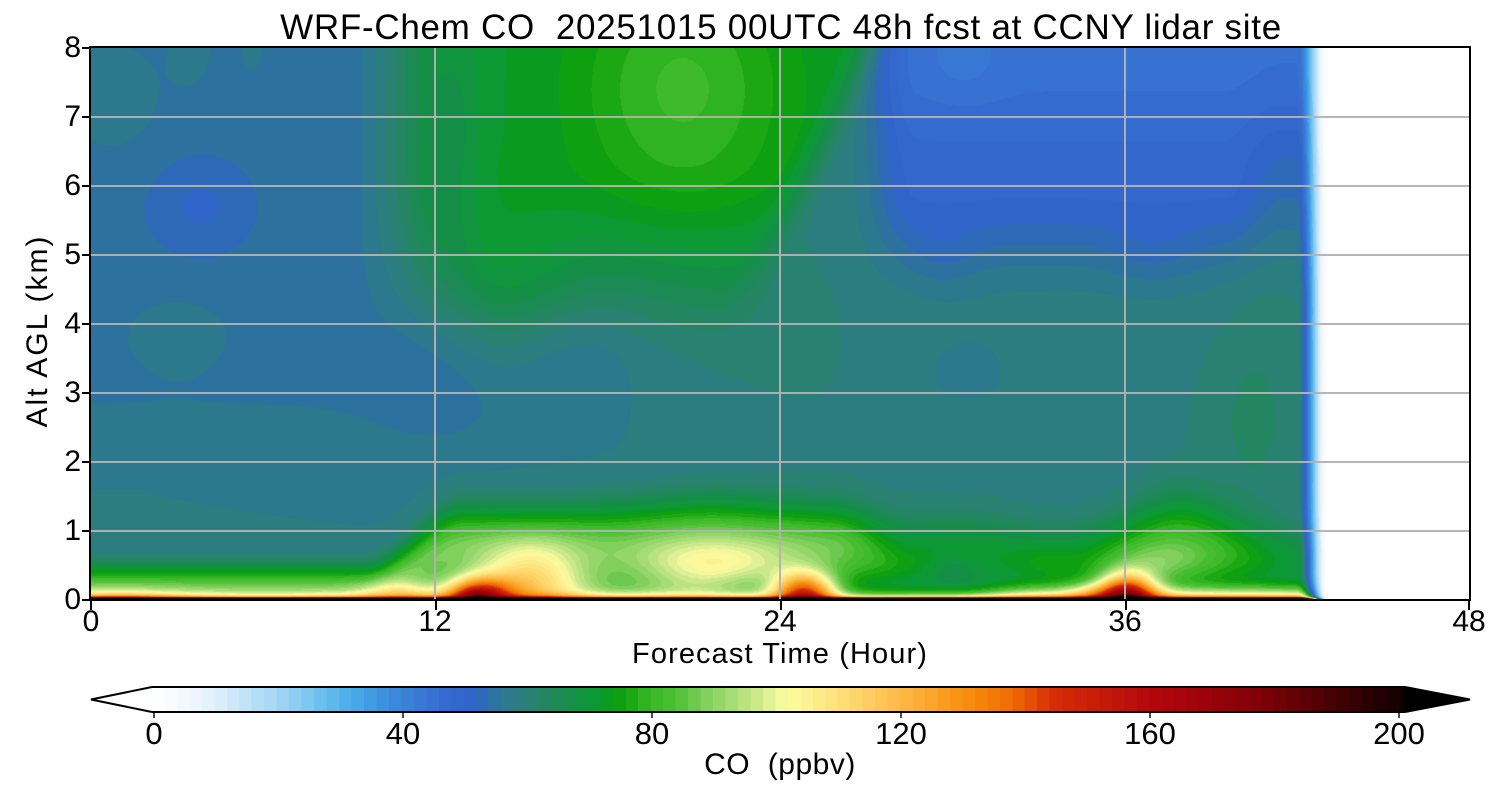  What do you see at coordinates (901, 733) in the screenshot?
I see `svg-text: 120` at bounding box center [901, 733].